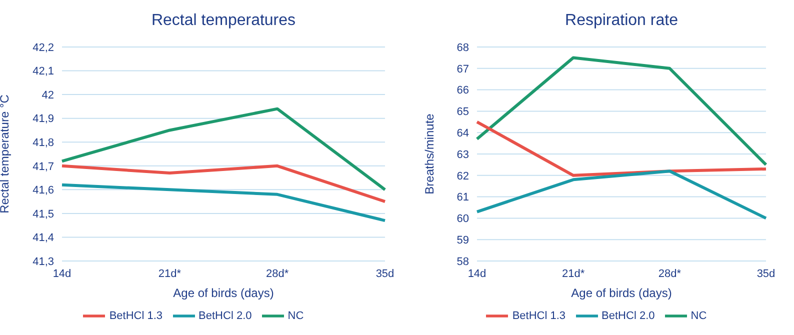  Describe the element at coordinates (462, 240) in the screenshot. I see `y-tick-label: 59` at that location.